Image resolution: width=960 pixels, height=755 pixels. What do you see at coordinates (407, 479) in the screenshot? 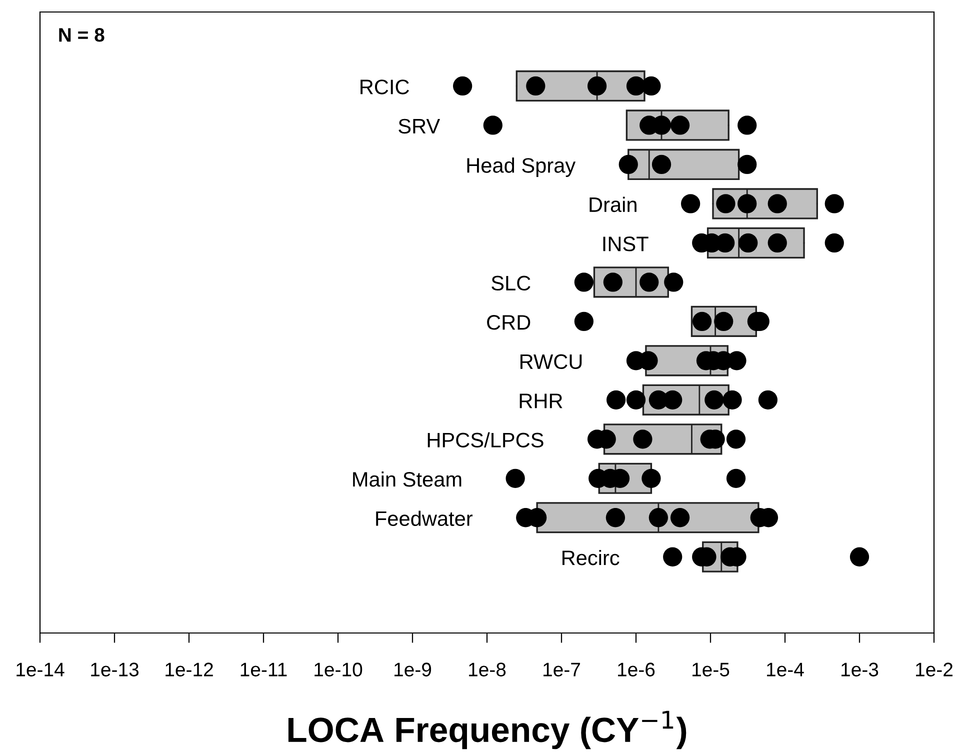
I see `y-tick-label: Main Steam` at bounding box center [407, 479].